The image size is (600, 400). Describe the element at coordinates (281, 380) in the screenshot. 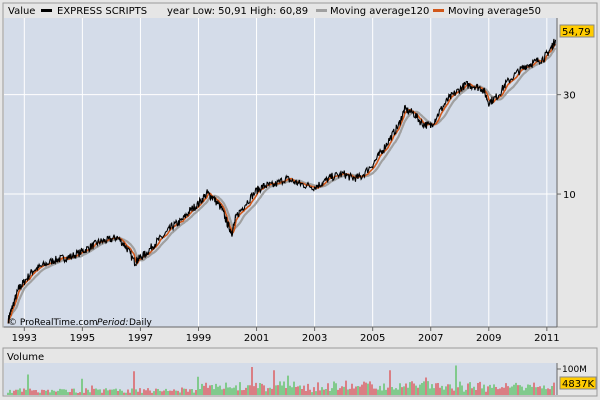

I see `volume-layer` at that location.